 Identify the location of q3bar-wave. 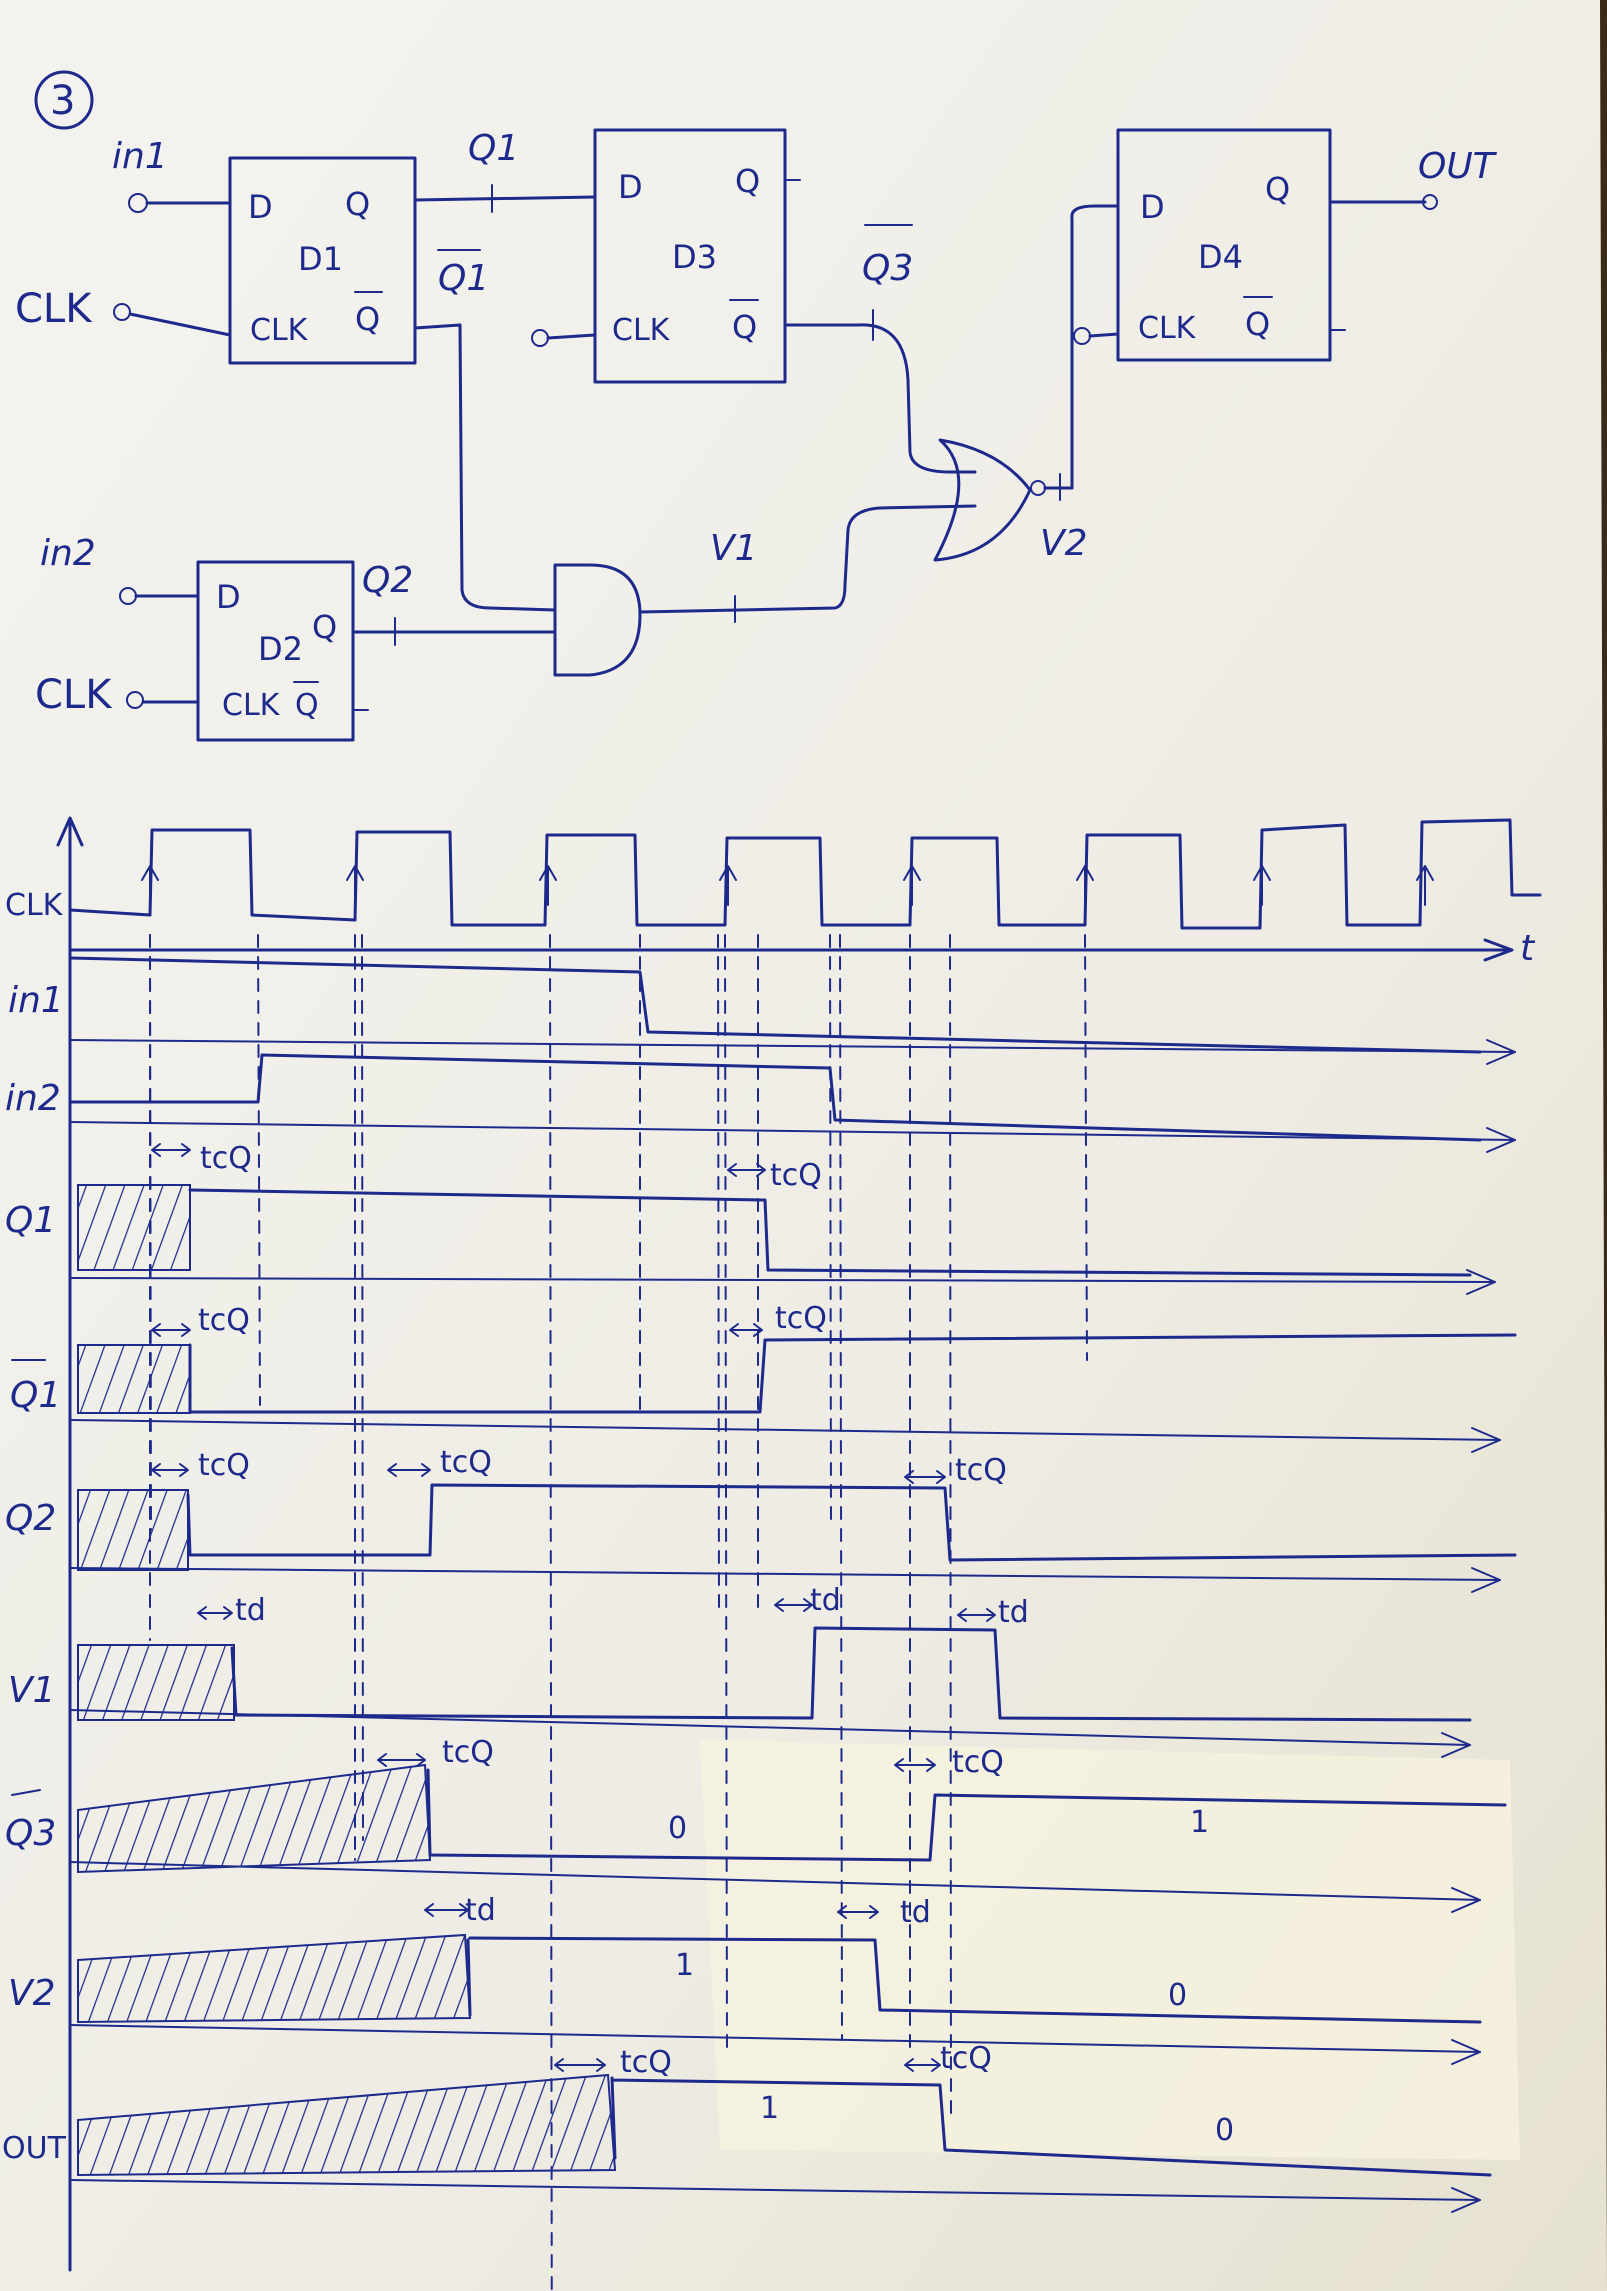
(966, 1815).